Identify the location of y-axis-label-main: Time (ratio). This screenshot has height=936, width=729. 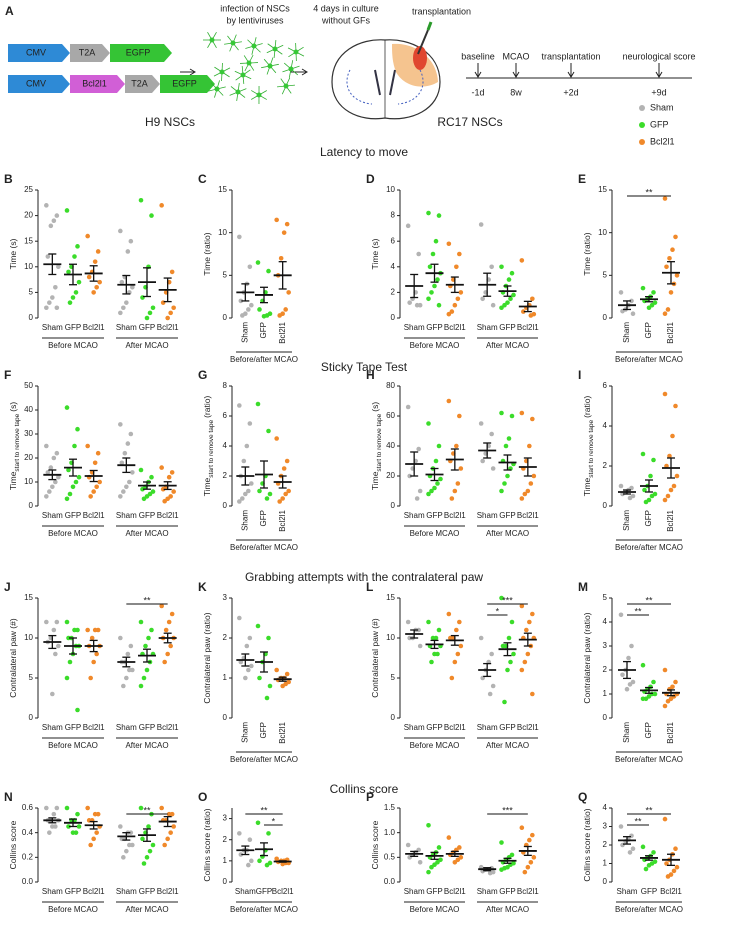
(587, 253).